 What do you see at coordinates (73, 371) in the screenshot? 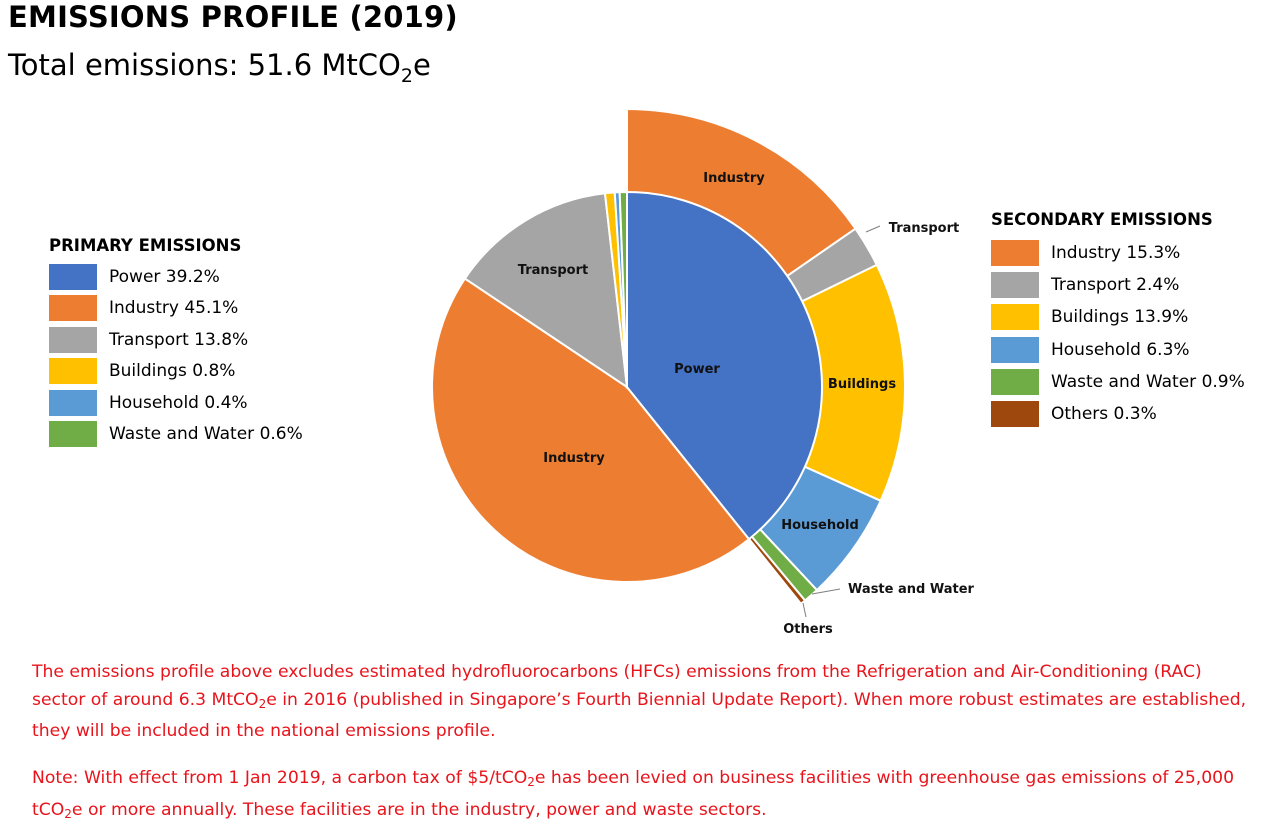
I see `primary-legend-swatch-buildings` at bounding box center [73, 371].